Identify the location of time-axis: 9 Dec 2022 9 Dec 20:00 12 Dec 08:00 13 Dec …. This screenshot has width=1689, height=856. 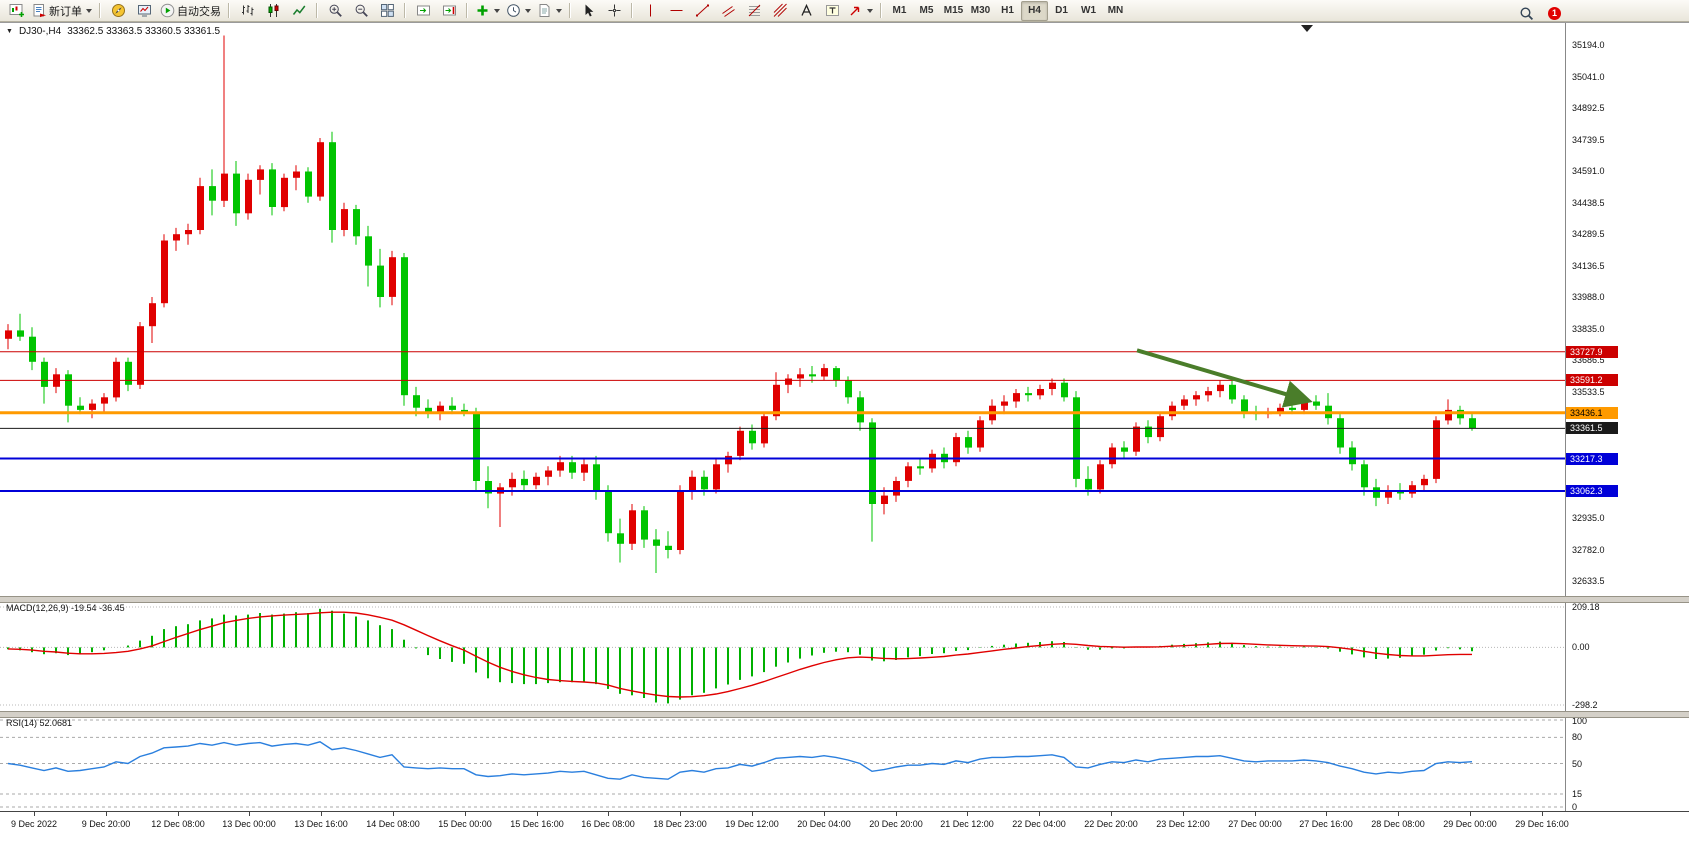
(844, 822).